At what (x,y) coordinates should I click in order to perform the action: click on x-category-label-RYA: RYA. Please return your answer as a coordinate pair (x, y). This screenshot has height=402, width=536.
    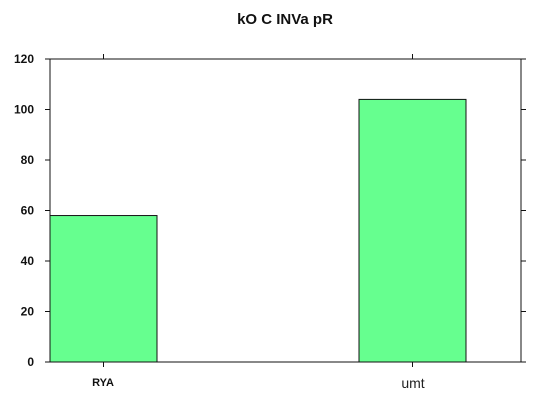
    Looking at the image, I should click on (103, 383).